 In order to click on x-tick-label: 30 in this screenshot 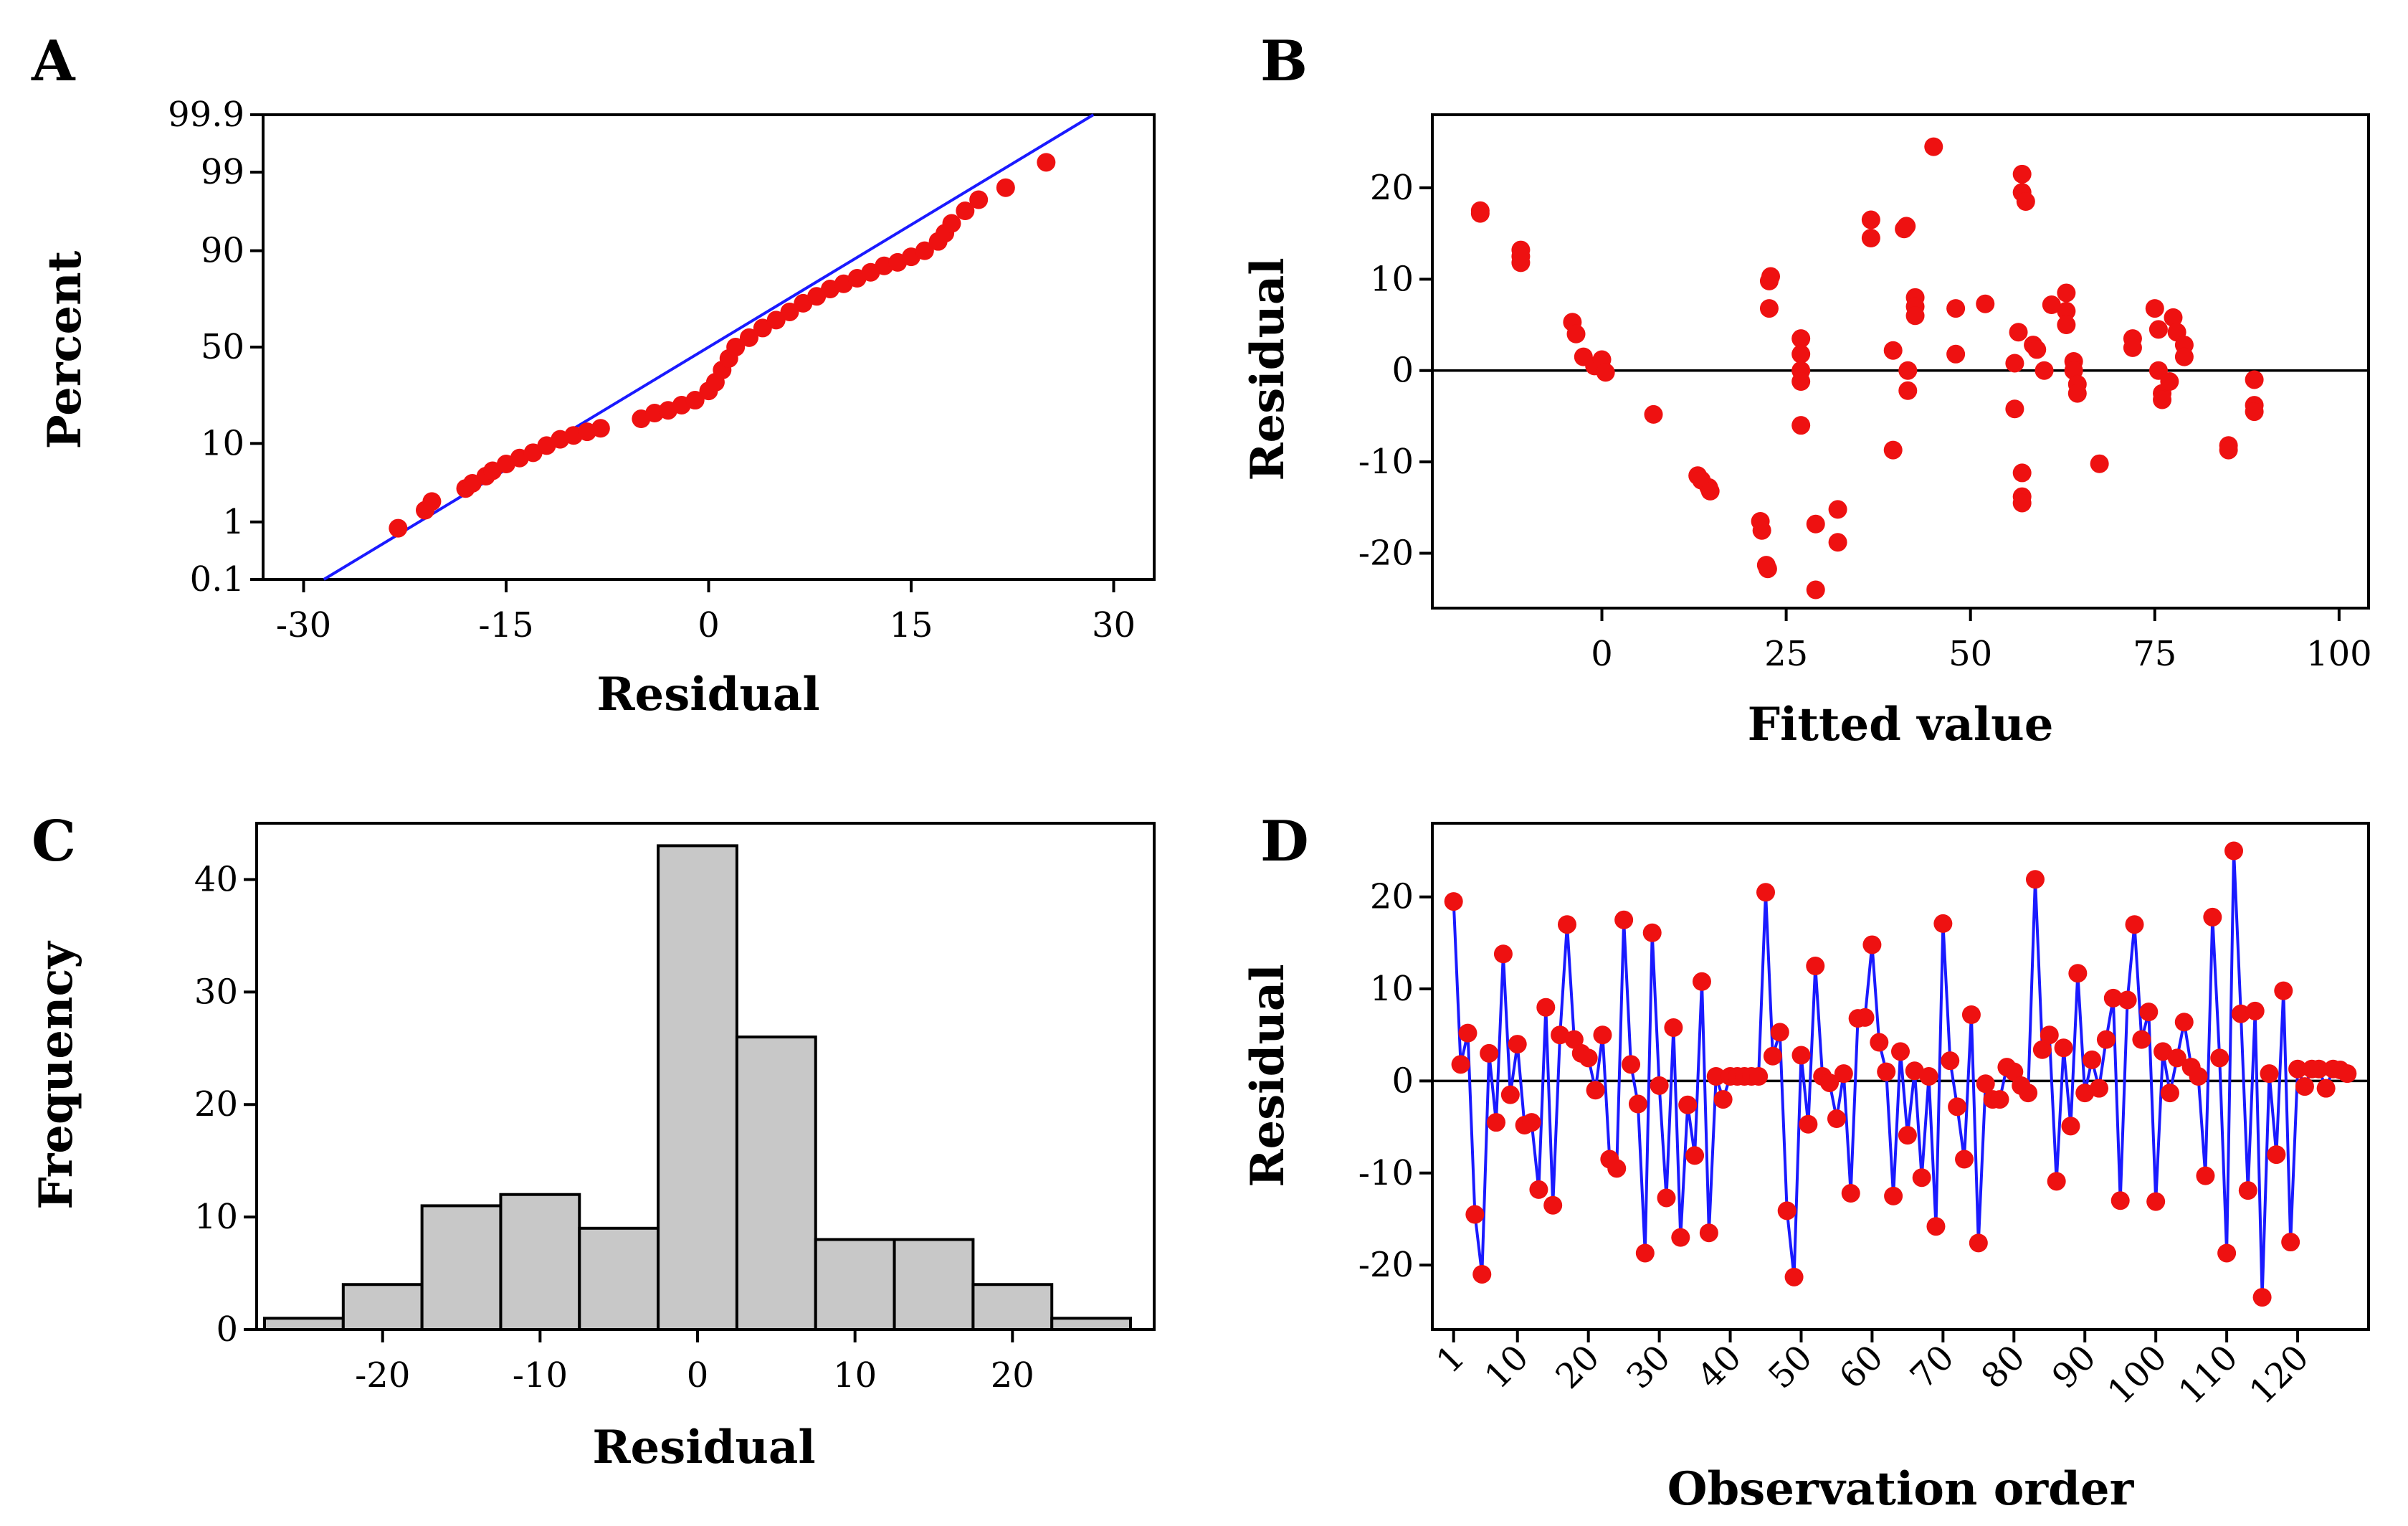, I will do `click(1114, 625)`.